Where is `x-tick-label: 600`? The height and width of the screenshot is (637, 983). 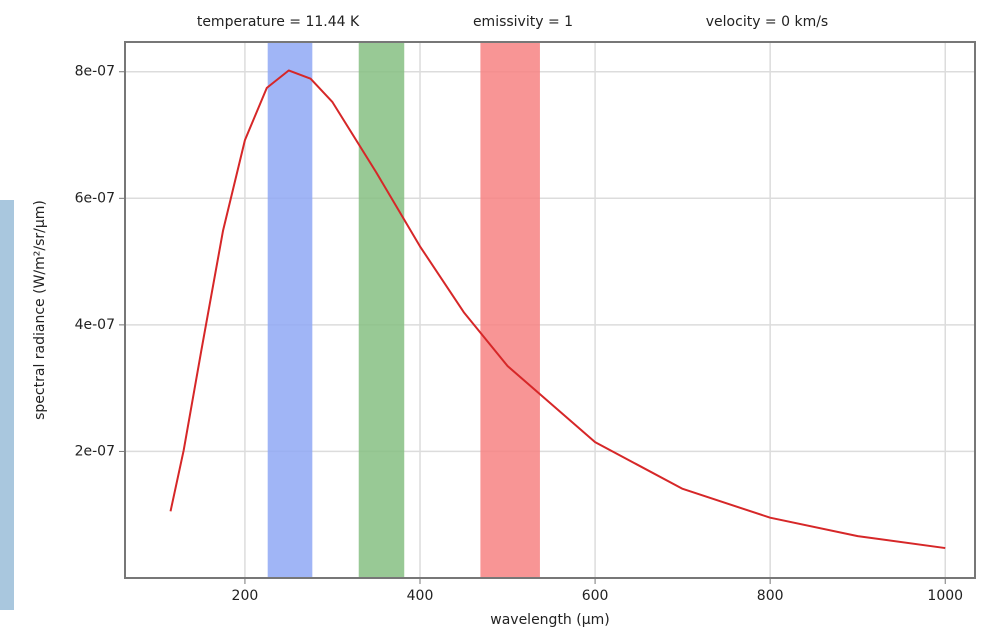
x-tick-label: 600 is located at coordinates (595, 596).